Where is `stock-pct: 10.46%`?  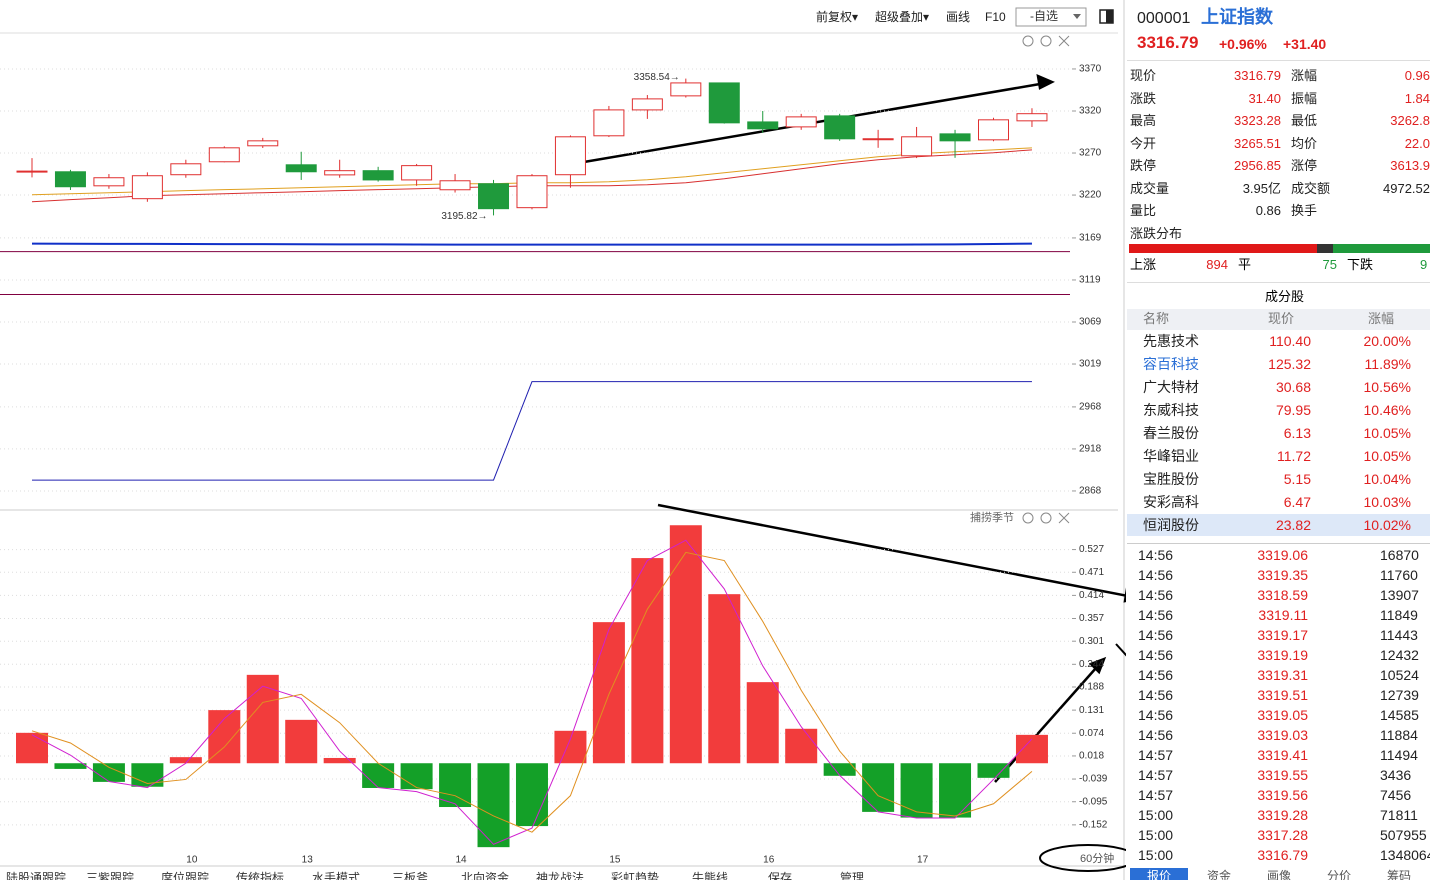
stock-pct: 10.46% is located at coordinates (1387, 410).